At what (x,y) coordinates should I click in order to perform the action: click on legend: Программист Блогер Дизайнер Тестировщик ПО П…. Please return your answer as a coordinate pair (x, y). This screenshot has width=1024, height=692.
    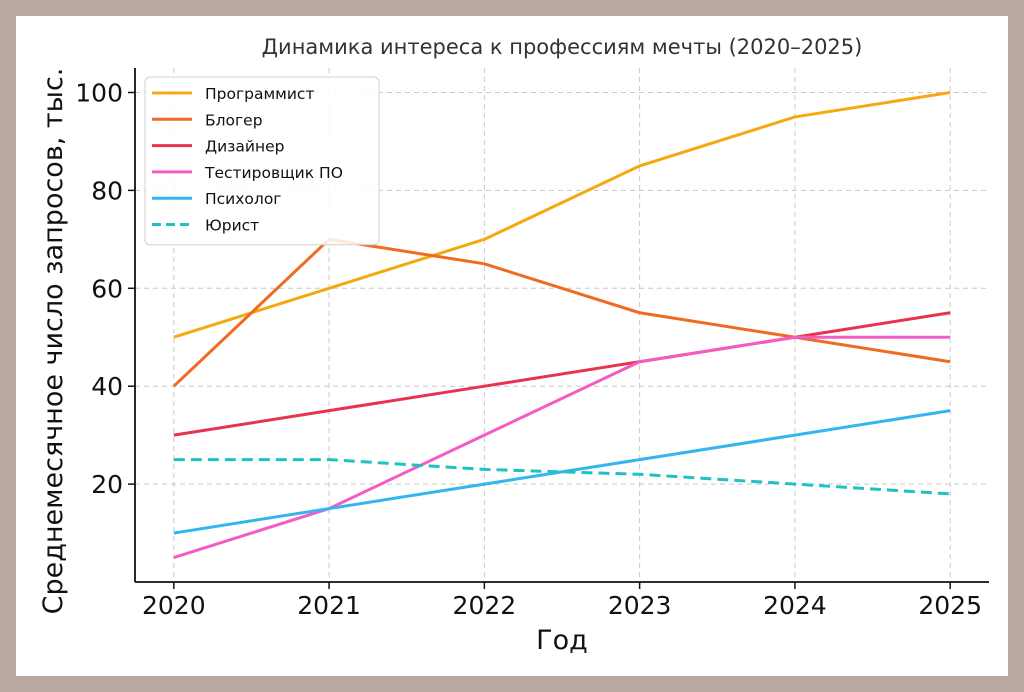
    Looking at the image, I should click on (262, 161).